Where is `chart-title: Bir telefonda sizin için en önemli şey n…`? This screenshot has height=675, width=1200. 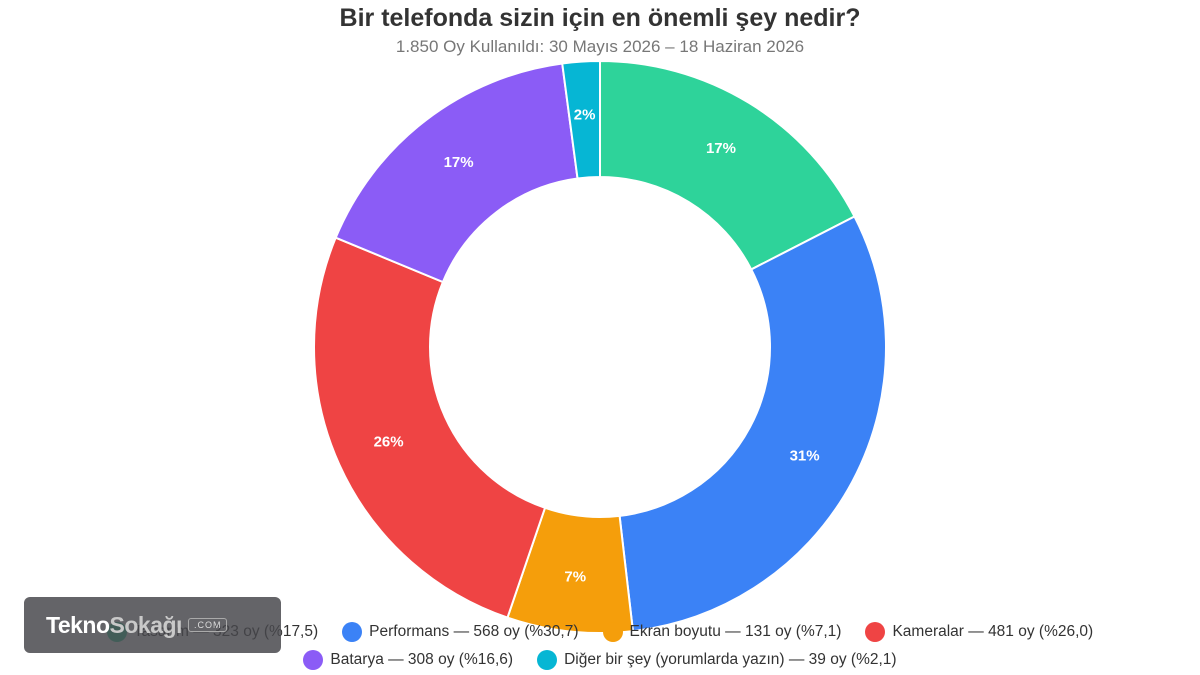 chart-title: Bir telefonda sizin için en önemli şey n… is located at coordinates (600, 18).